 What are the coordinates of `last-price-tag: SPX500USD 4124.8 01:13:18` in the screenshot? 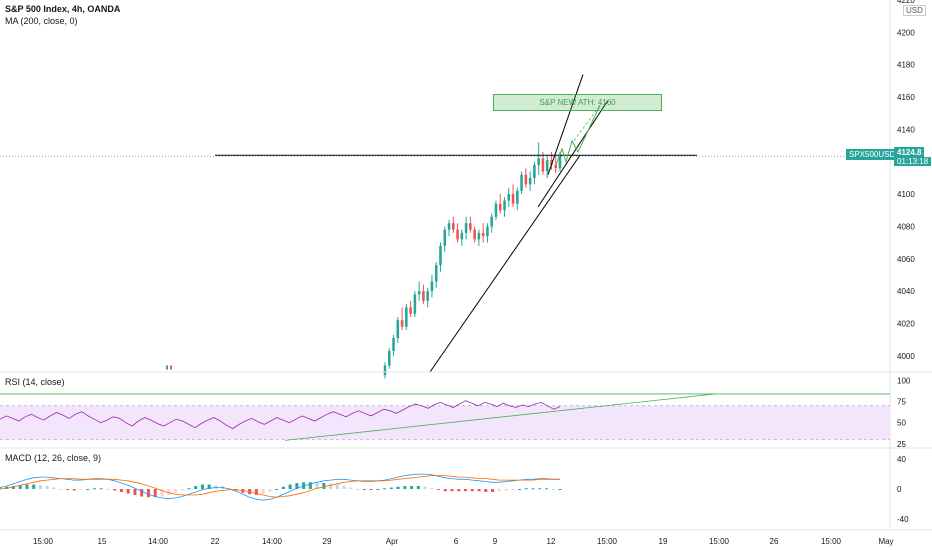 It's located at (889, 157).